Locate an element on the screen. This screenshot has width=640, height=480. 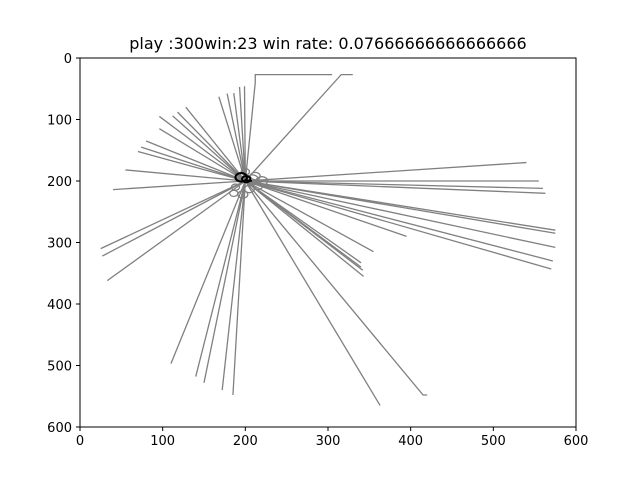
highlight-trajectory is located at coordinates (249, 180).